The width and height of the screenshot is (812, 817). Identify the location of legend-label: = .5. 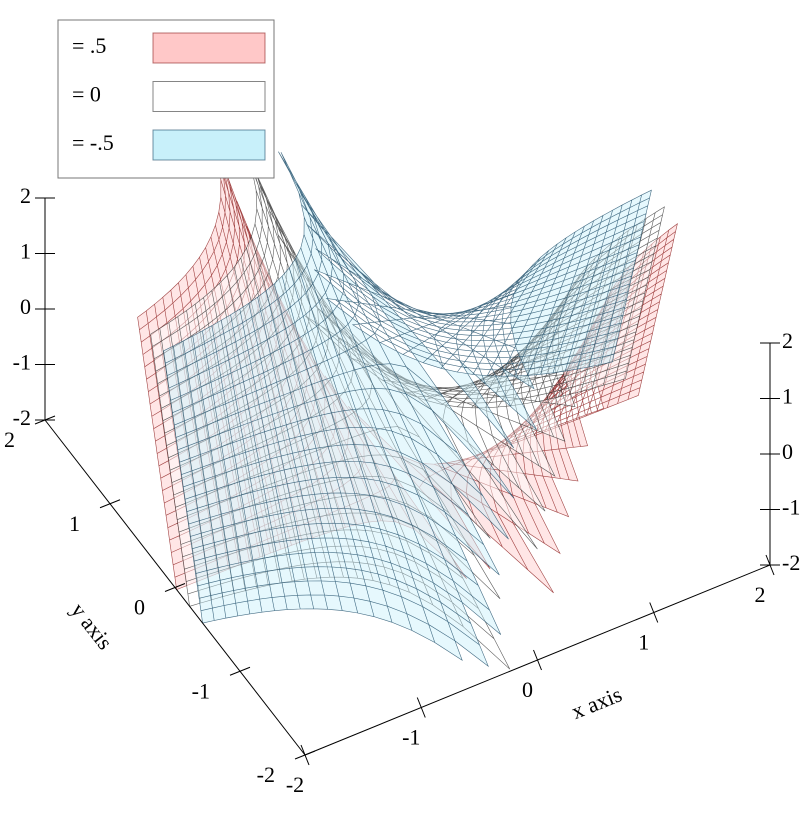
(89, 45).